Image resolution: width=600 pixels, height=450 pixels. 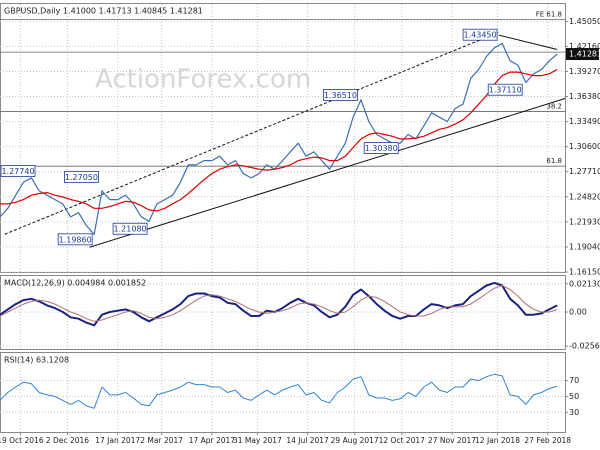 I want to click on price-annotation-label: 1.30380, so click(x=381, y=148).